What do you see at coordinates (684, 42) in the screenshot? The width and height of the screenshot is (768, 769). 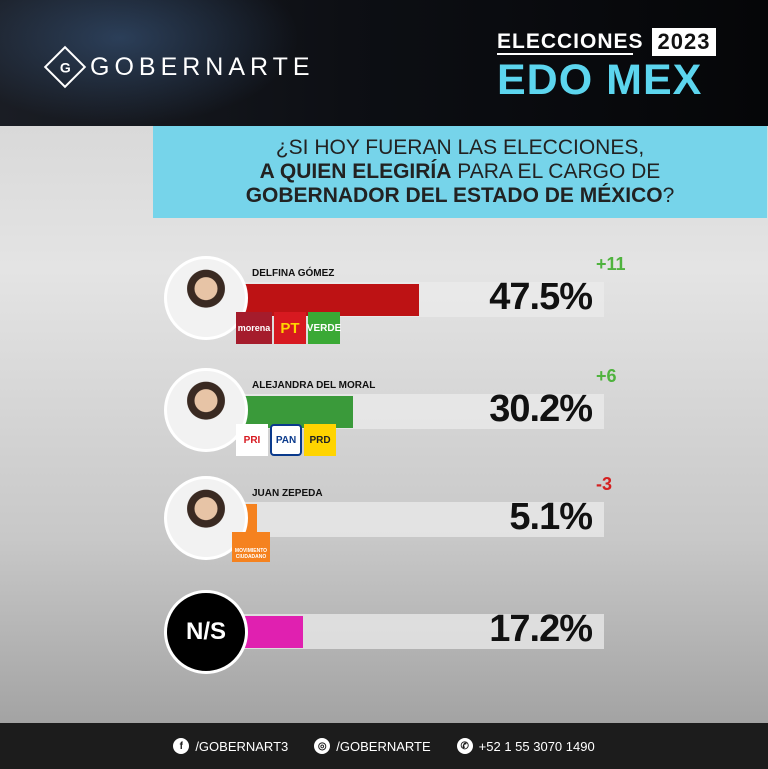 I see `election-year: 2023` at bounding box center [684, 42].